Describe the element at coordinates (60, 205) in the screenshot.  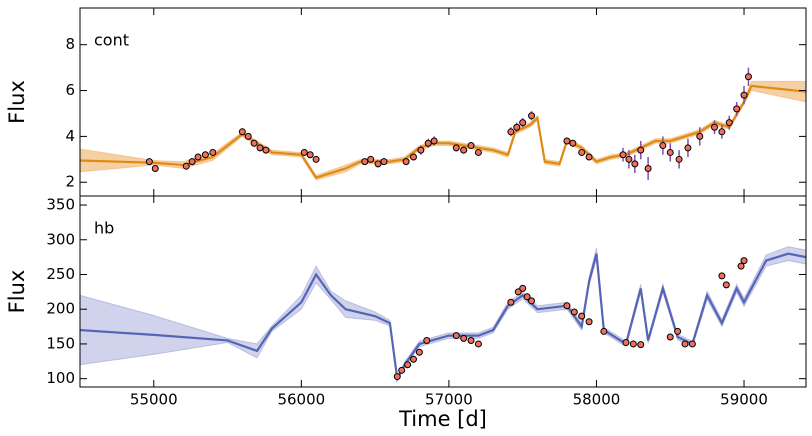
I see `y-tick-label: 350` at that location.